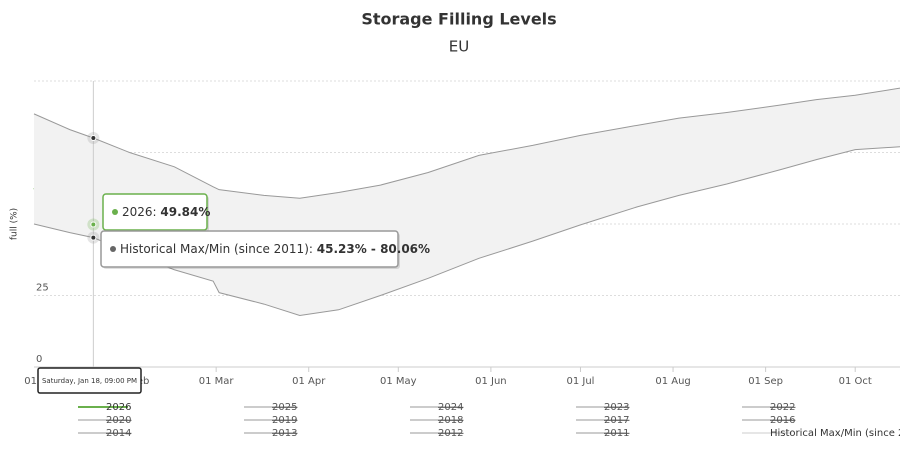  Describe the element at coordinates (185, 212) in the screenshot. I see `tooltip-value: 49.84%` at that location.